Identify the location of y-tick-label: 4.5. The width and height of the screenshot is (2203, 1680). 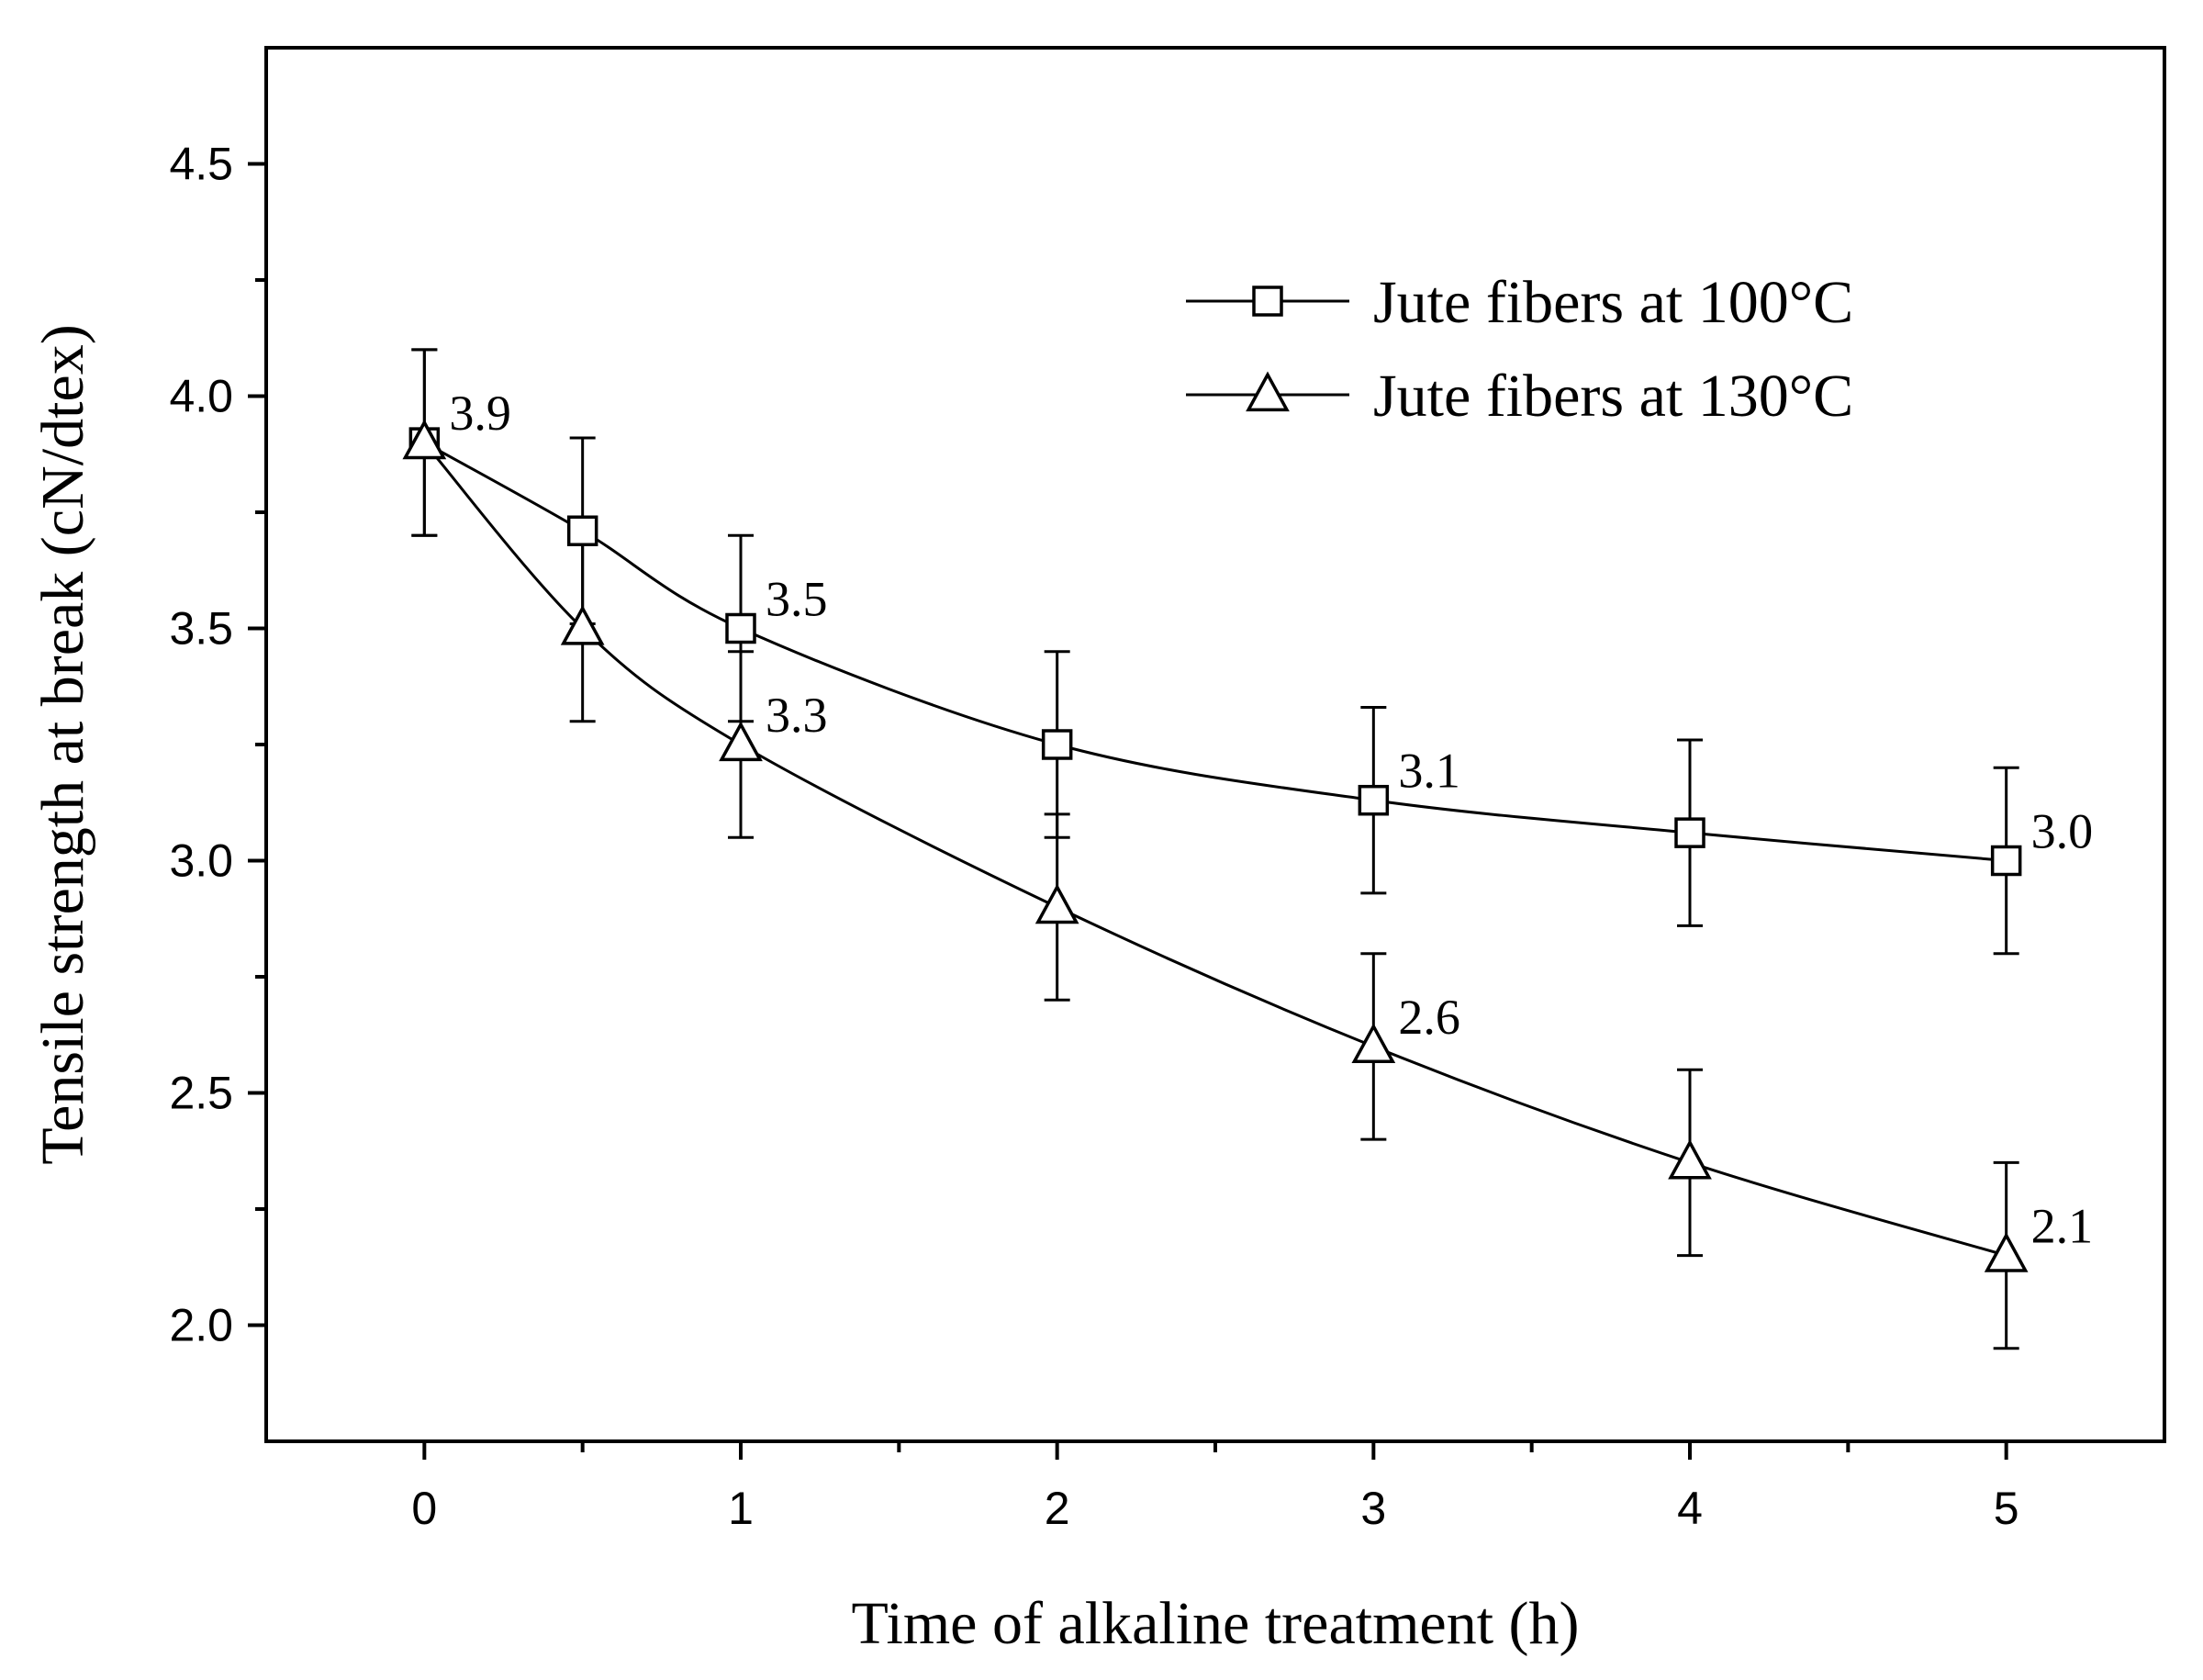
(201, 164).